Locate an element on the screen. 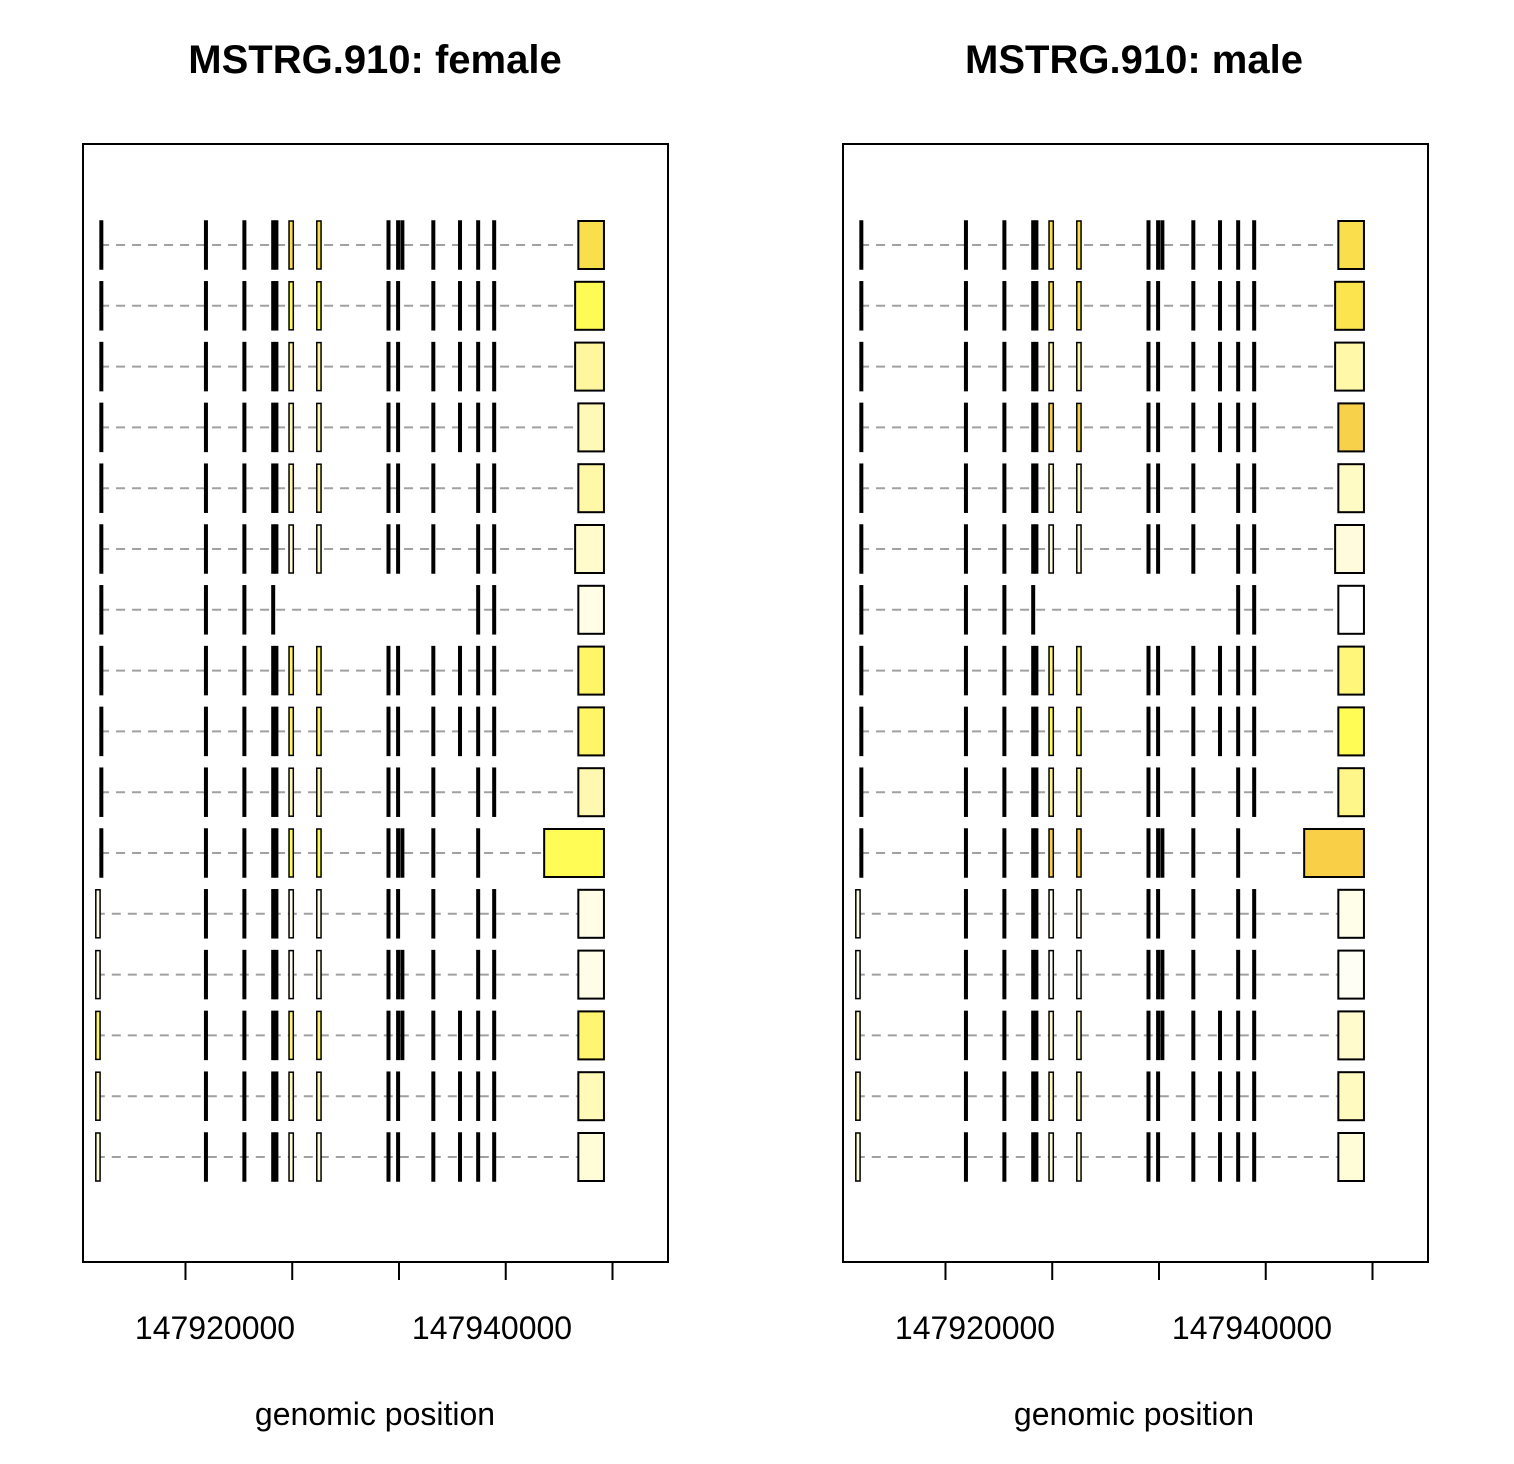 This screenshot has height=1464, width=1514. tick-label-male-2: 147940000 is located at coordinates (1252, 1328).